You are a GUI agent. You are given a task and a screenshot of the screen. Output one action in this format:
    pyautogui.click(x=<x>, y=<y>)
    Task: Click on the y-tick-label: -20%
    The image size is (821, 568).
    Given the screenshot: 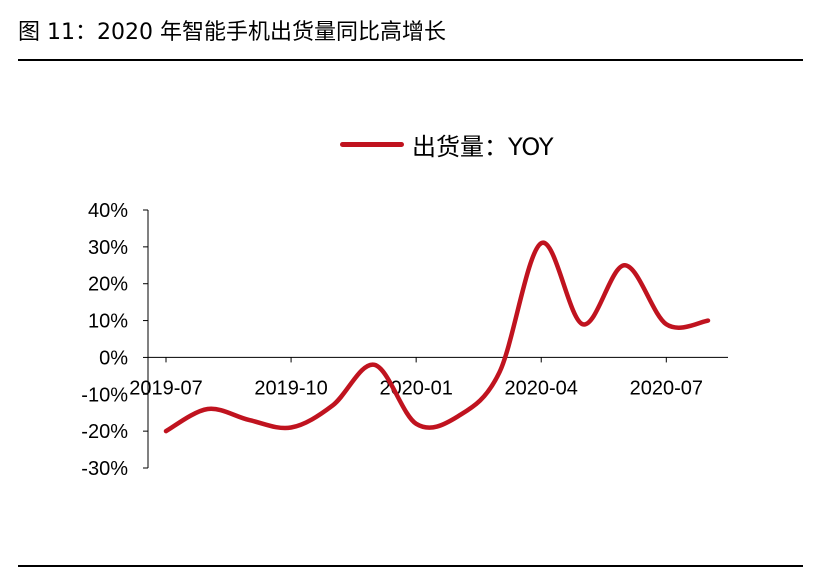 What is the action you would take?
    pyautogui.click(x=104, y=432)
    